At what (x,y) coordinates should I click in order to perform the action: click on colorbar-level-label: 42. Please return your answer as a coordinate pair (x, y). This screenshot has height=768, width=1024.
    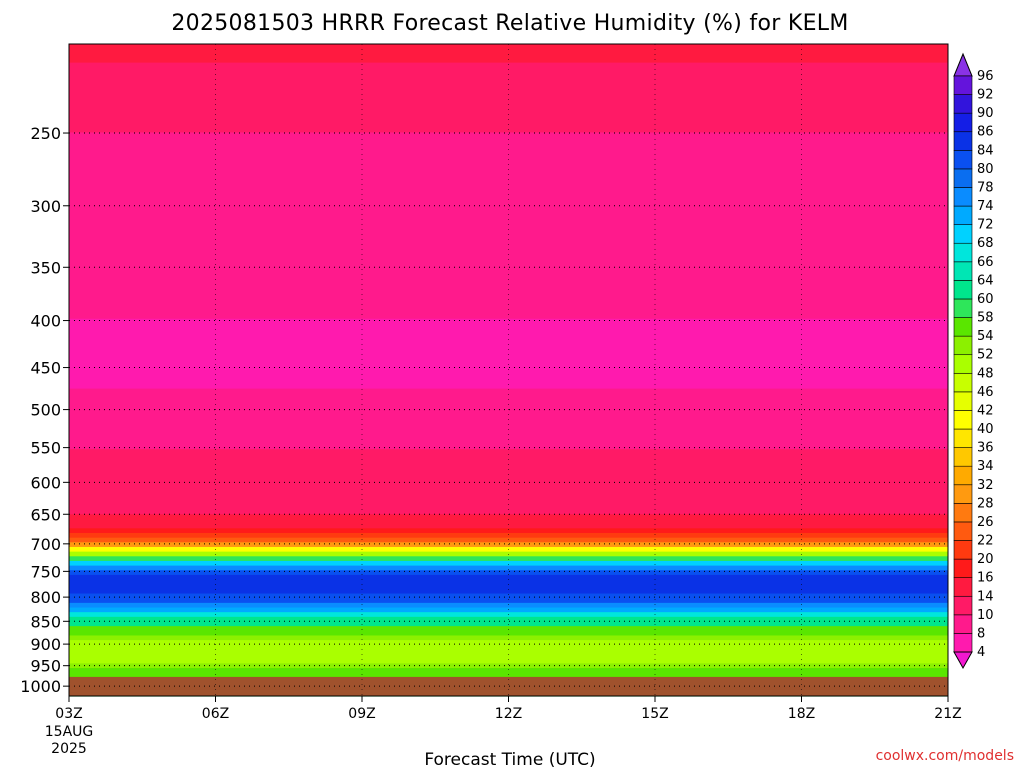
    Looking at the image, I should click on (985, 410).